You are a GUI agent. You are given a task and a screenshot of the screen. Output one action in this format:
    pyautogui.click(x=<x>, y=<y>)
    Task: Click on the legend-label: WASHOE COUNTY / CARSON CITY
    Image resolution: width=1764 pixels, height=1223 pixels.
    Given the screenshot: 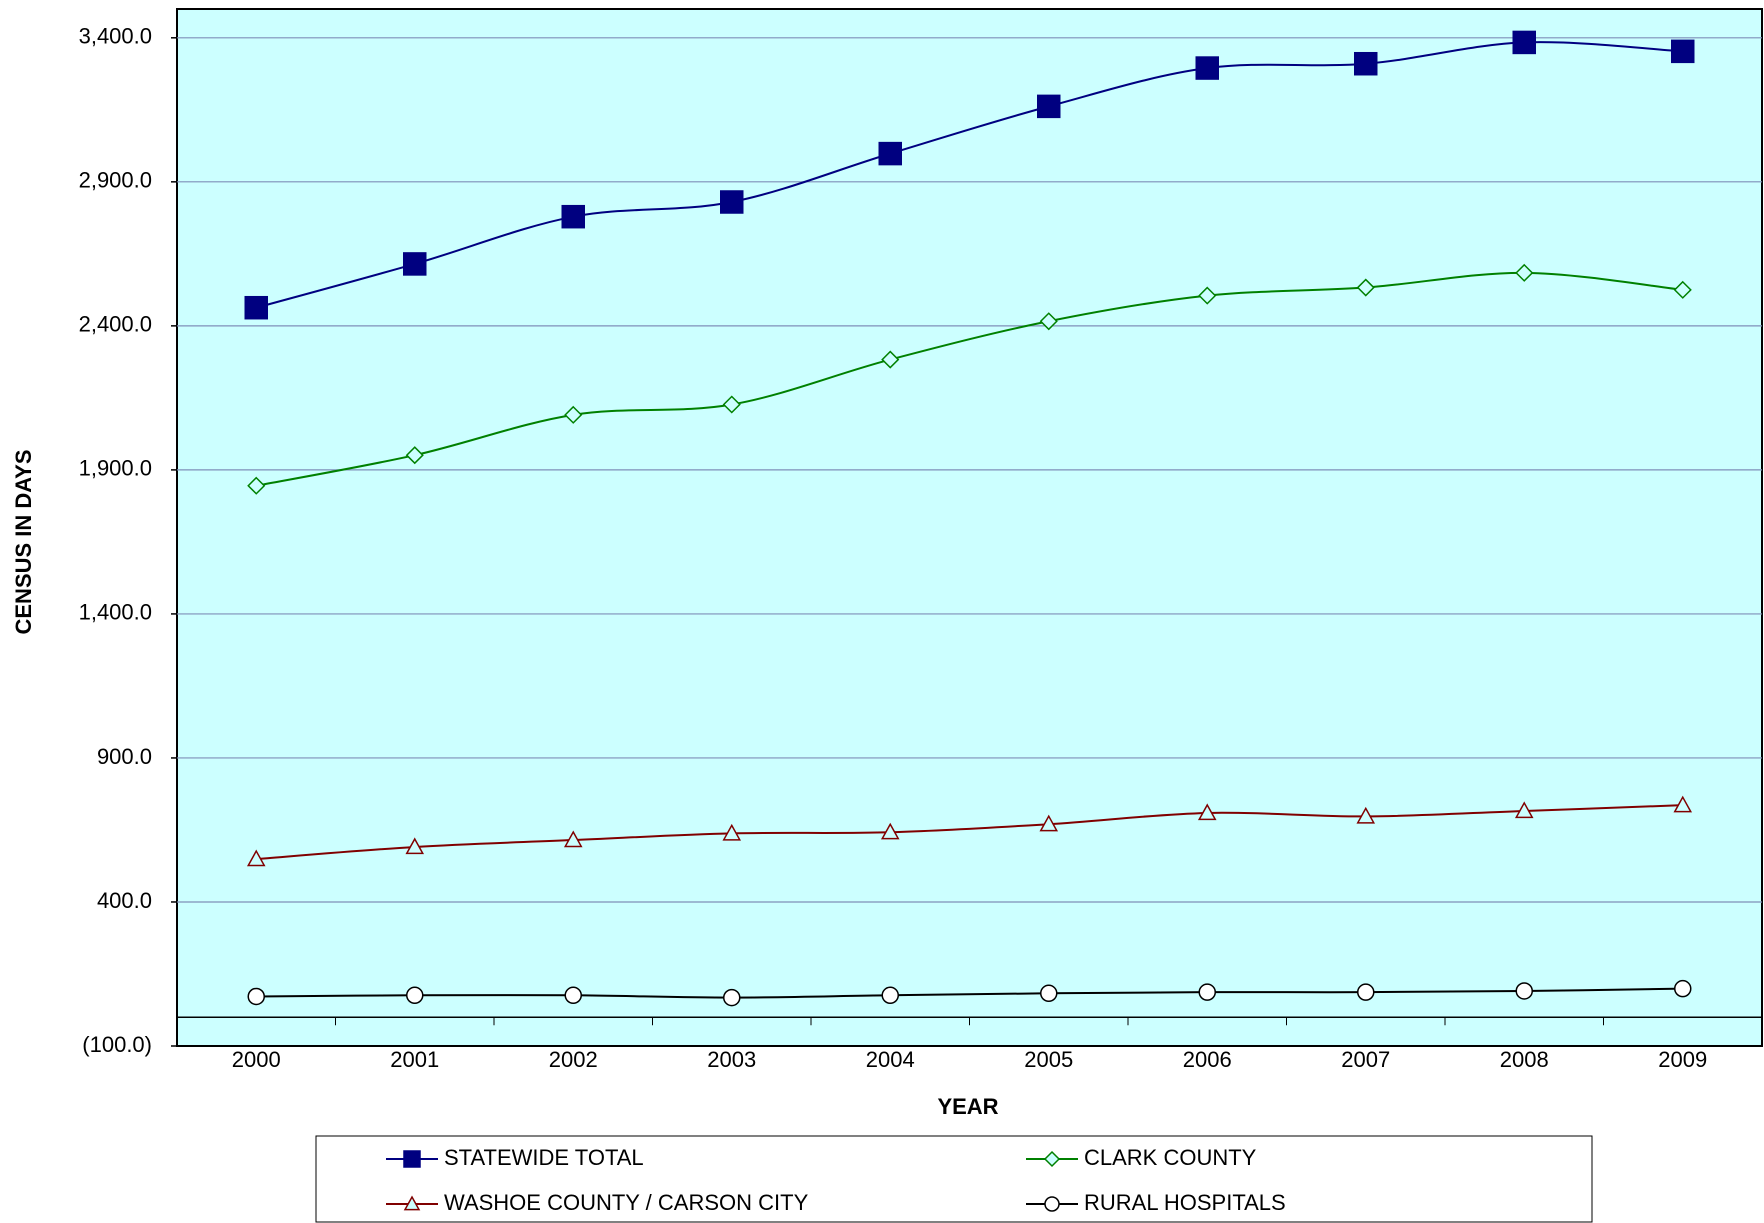 What is the action you would take?
    pyautogui.click(x=626, y=1202)
    